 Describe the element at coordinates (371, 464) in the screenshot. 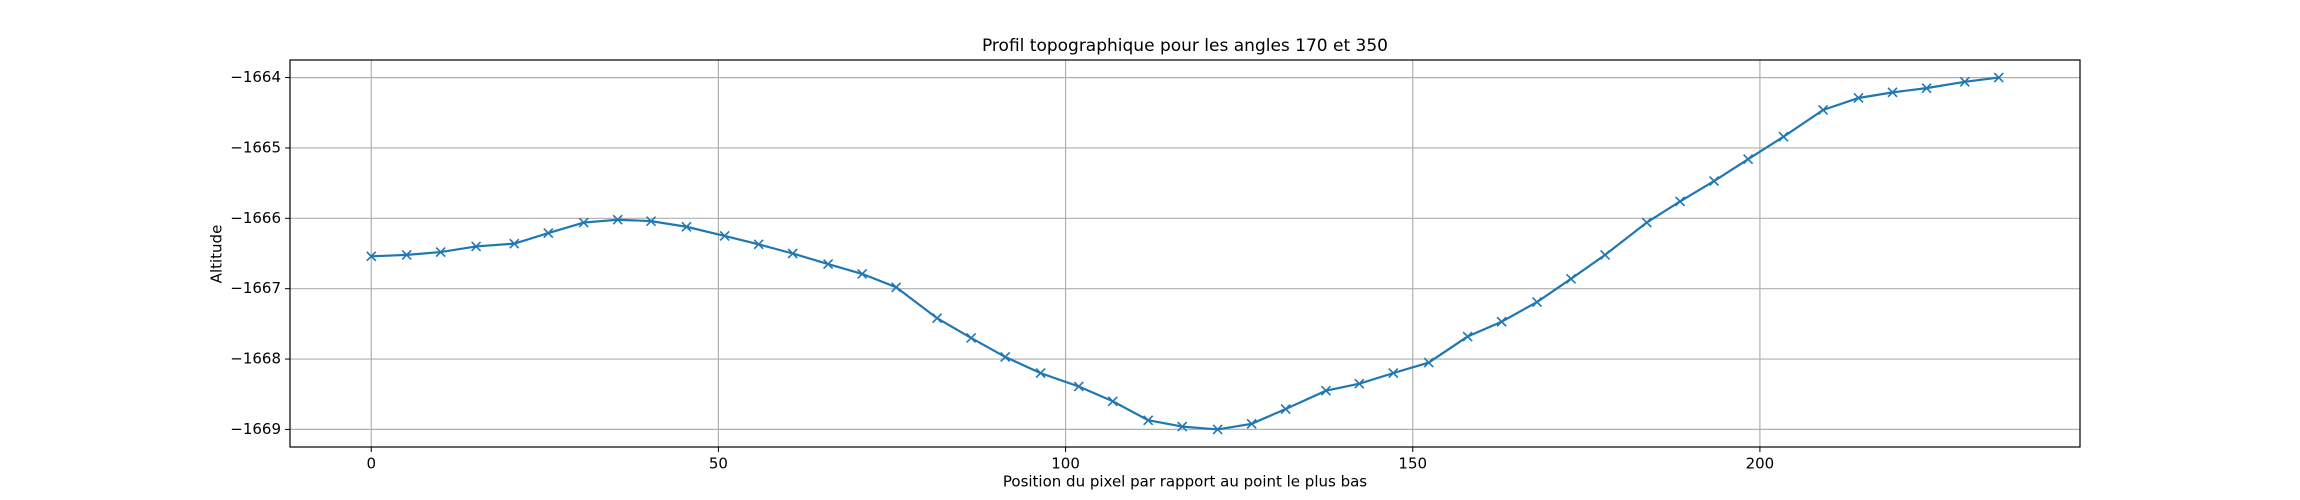

I see `x-tick-label: 0` at that location.